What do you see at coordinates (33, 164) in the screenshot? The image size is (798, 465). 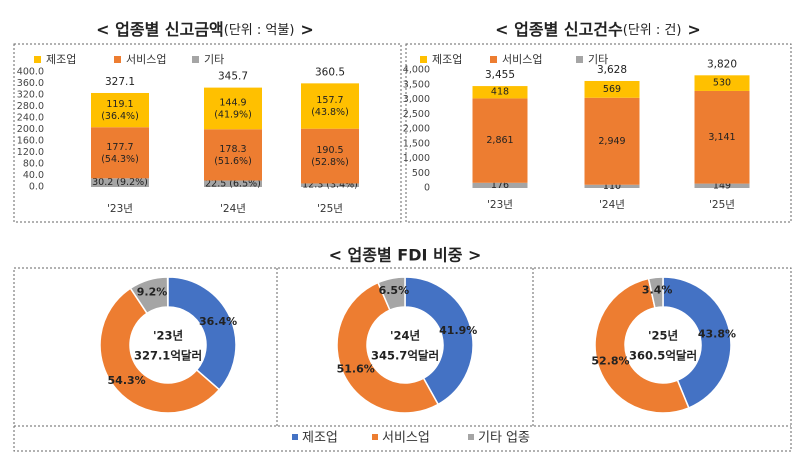 I see `y-tick-label: 80.0` at bounding box center [33, 164].